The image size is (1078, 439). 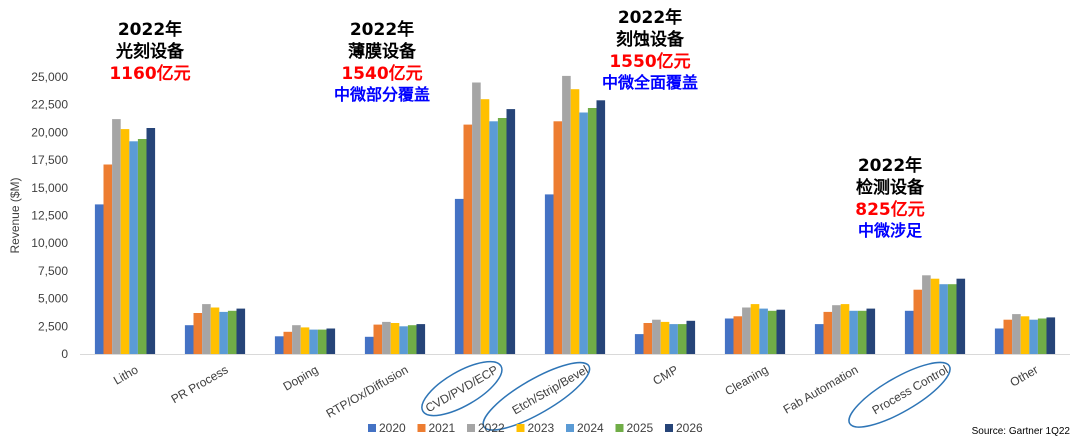 What do you see at coordinates (392, 428) in the screenshot?
I see `legend-label: 2020` at bounding box center [392, 428].